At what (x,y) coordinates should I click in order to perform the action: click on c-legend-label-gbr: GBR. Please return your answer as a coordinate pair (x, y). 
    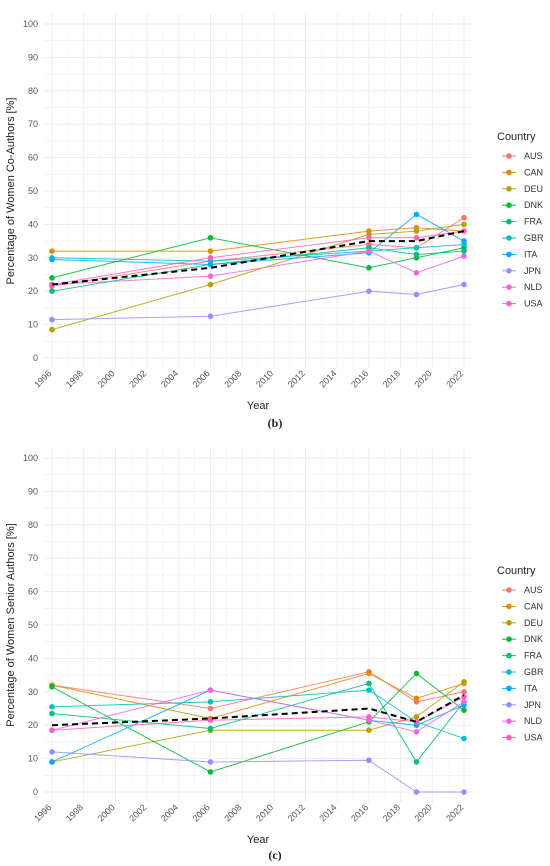
    Looking at the image, I should click on (534, 672).